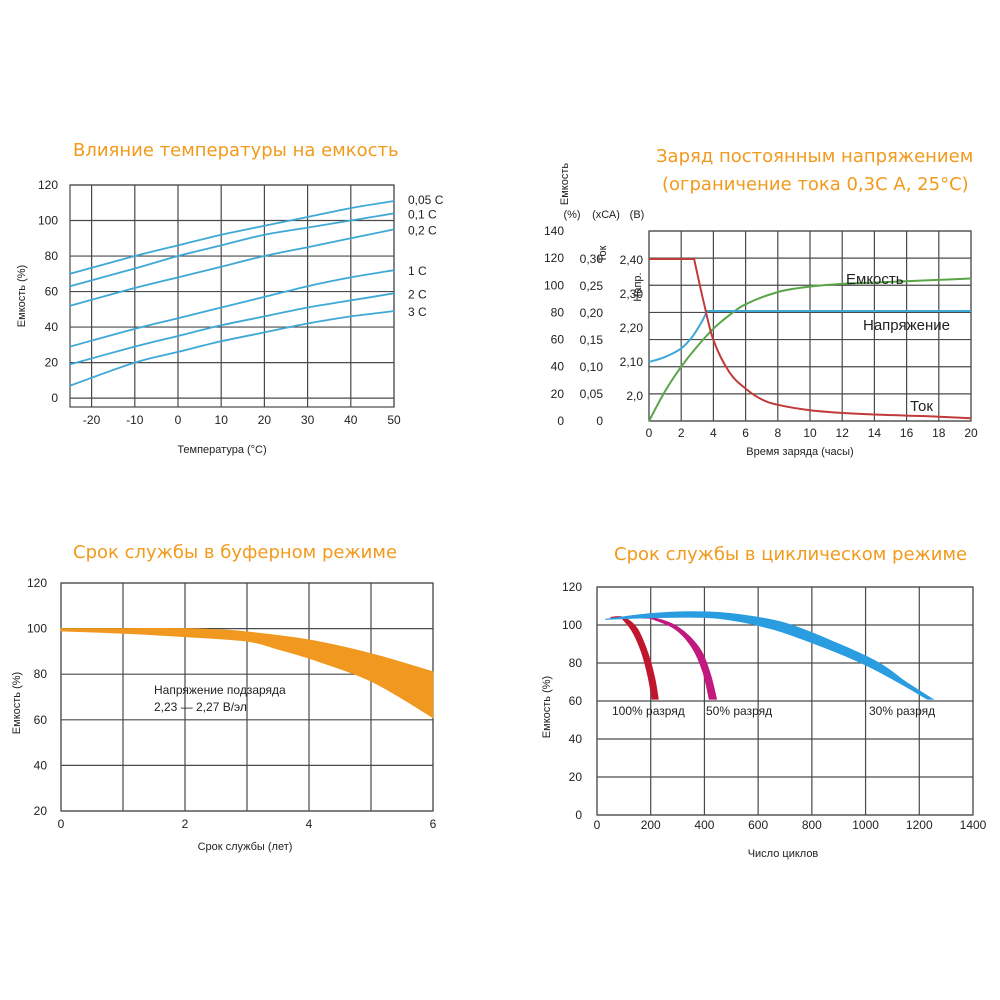 This screenshot has width=1000, height=1000. I want to click on charge-voltage-tick-label: 2,20, so click(632, 328).